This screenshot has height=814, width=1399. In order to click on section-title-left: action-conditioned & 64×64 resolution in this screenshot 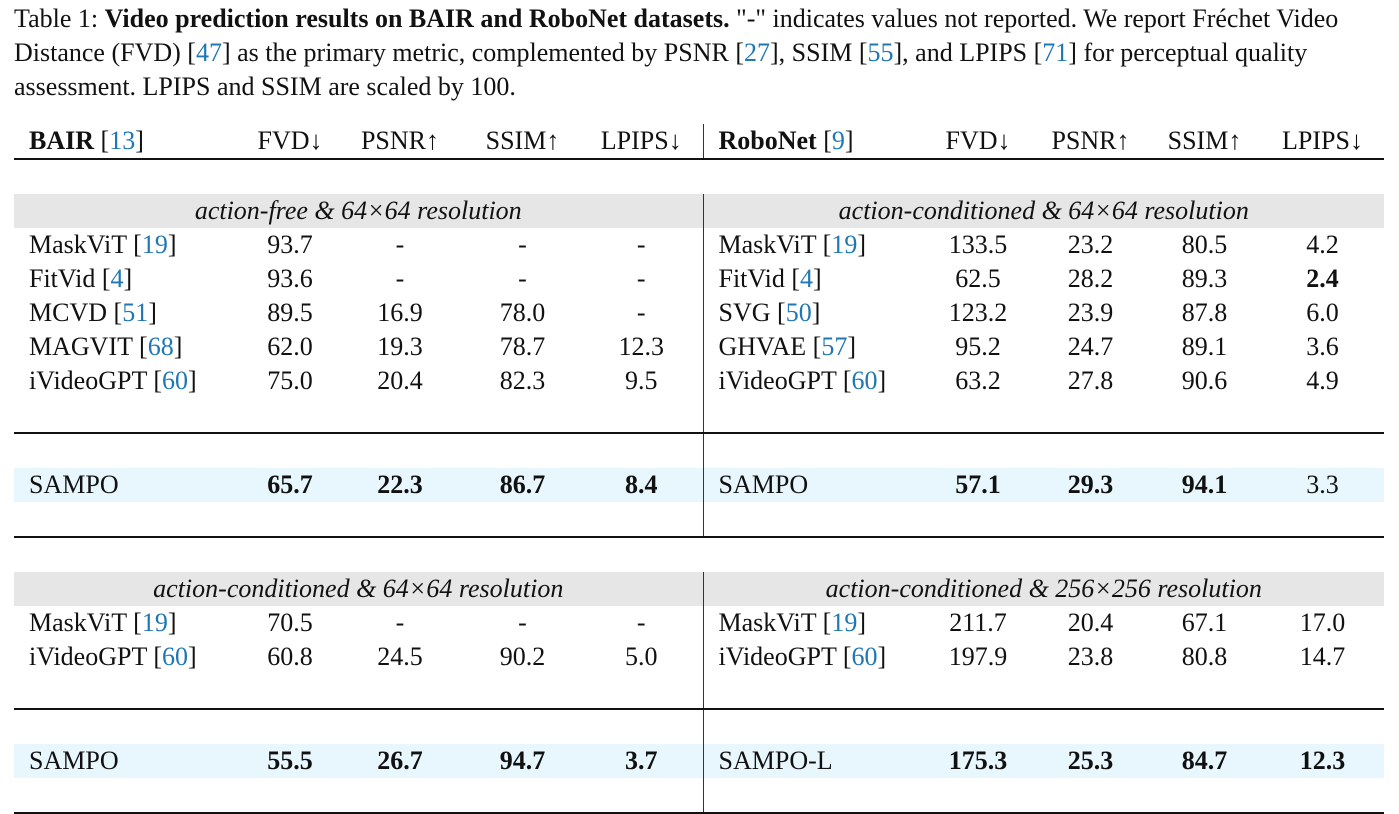, I will do `click(358, 589)`.